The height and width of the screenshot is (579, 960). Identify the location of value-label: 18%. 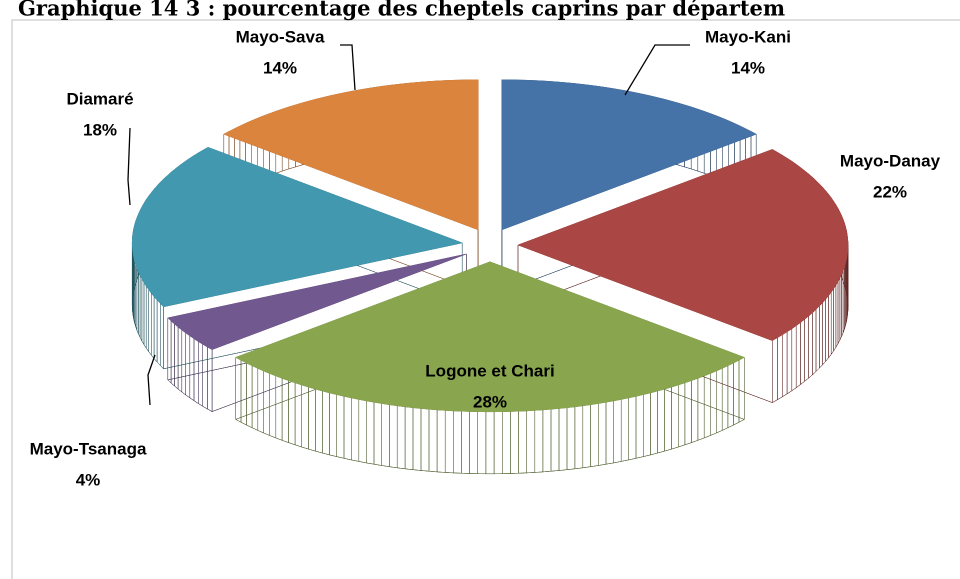
(100, 129).